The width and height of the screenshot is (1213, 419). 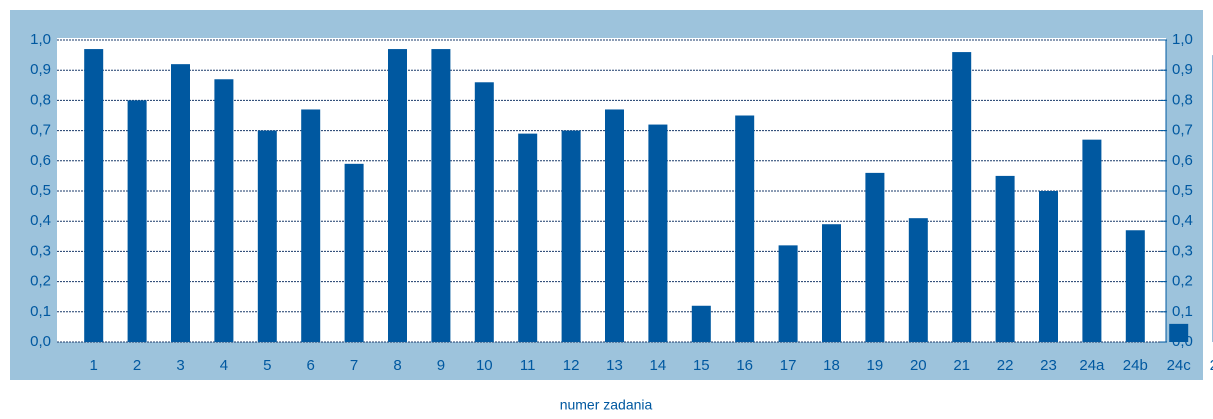 What do you see at coordinates (40, 69) in the screenshot?
I see `y-tick-label: 0,9` at bounding box center [40, 69].